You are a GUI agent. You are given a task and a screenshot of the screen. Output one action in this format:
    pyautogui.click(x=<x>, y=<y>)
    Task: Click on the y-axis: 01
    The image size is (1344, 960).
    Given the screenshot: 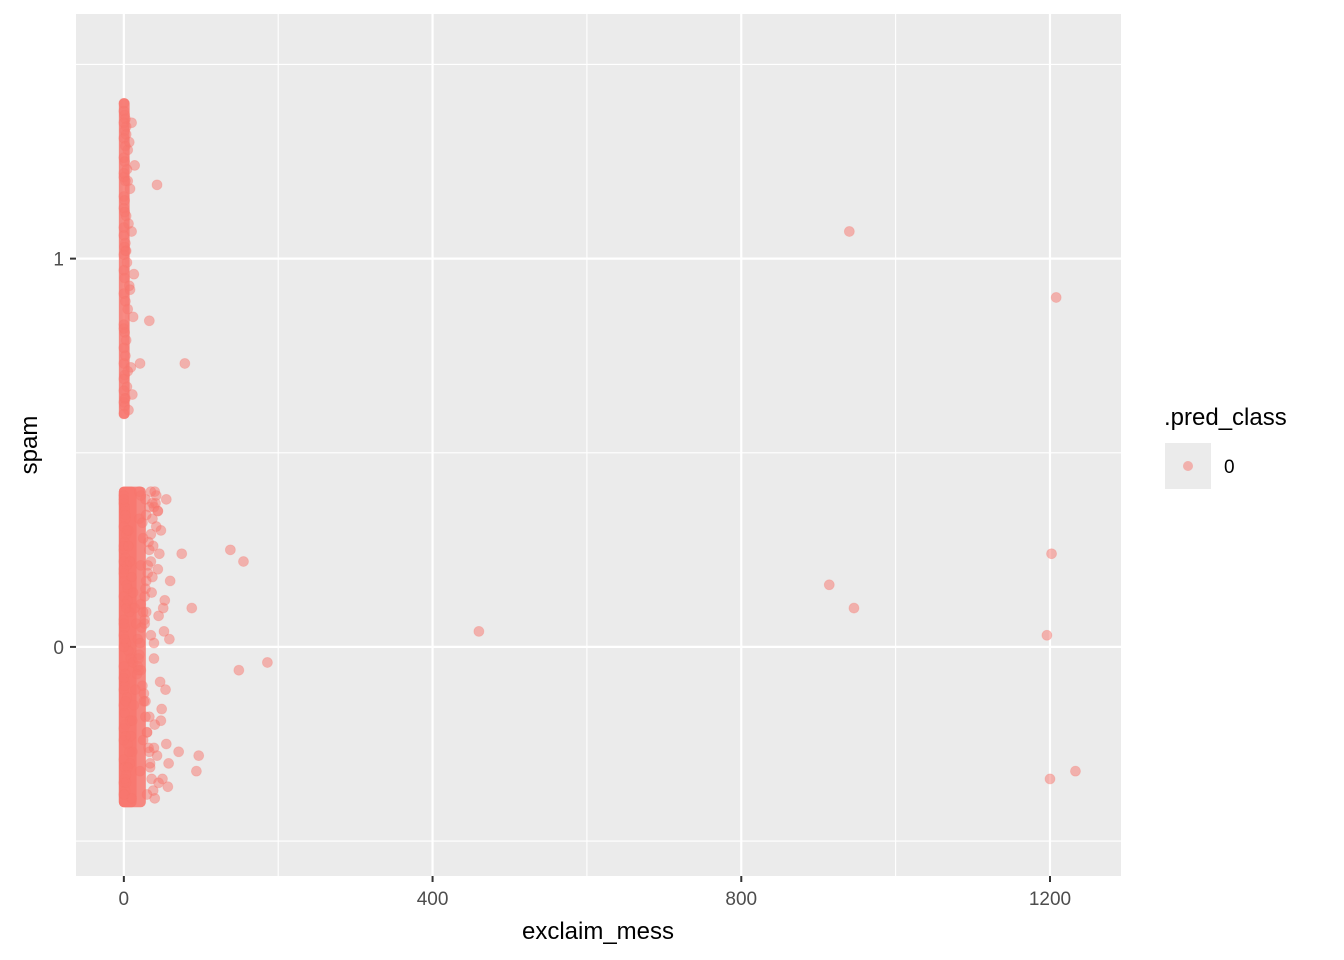 What is the action you would take?
    pyautogui.click(x=64, y=454)
    